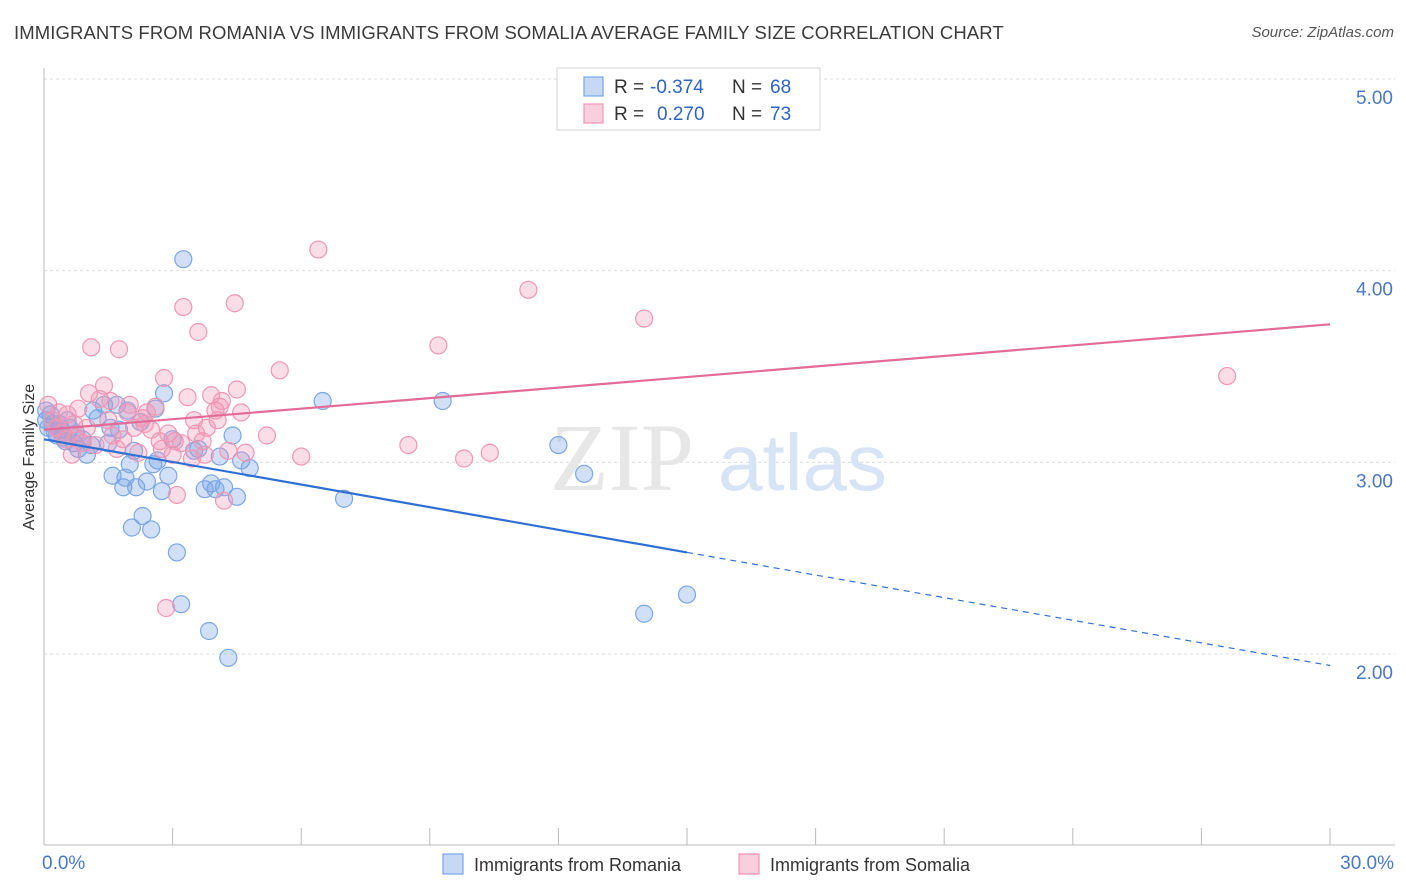 The width and height of the screenshot is (1406, 892). What do you see at coordinates (1374, 386) in the screenshot?
I see `y-tick-labels: 2.00 3.00 4.00 5.00` at bounding box center [1374, 386].